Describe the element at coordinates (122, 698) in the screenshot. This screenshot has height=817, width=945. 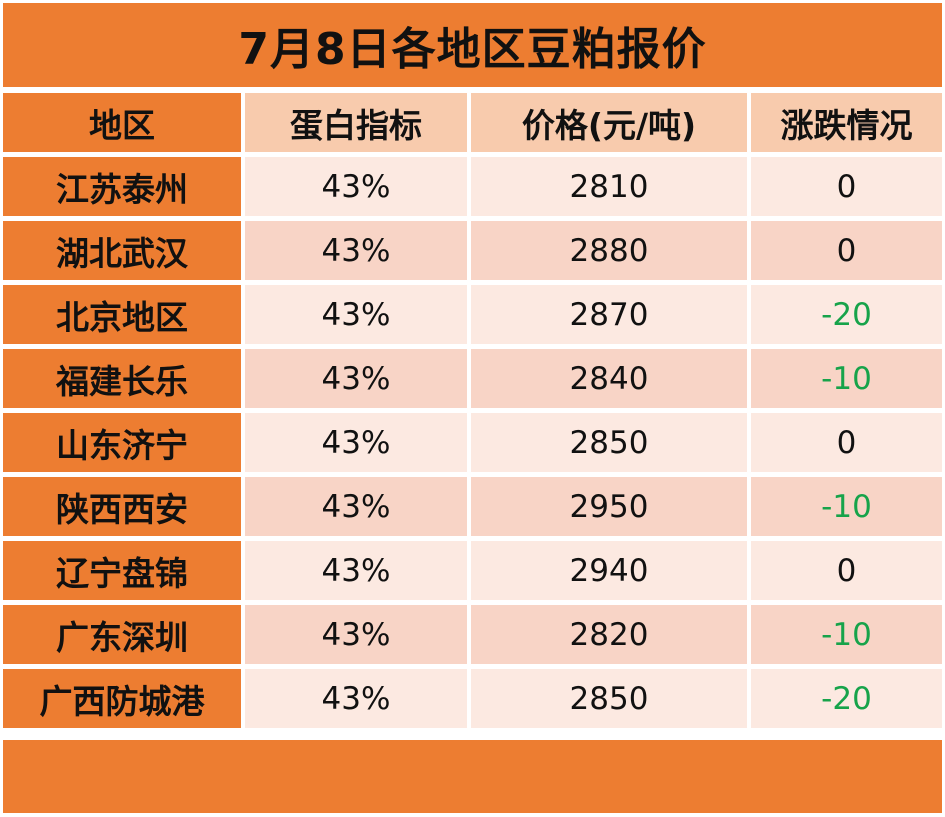
I see `cell-region: 广西防城港` at that location.